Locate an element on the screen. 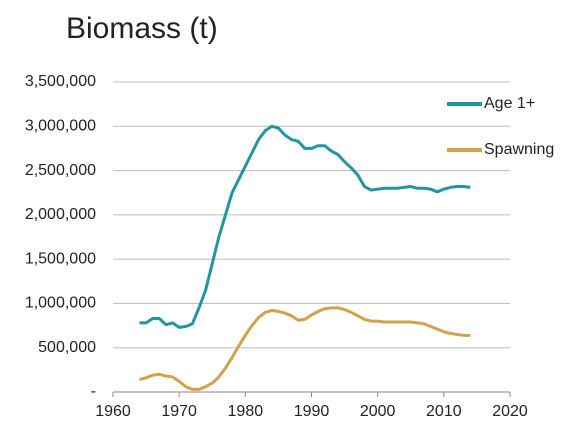 This screenshot has width=568, height=426. y-tick-label: 500,000 is located at coordinates (67, 347).